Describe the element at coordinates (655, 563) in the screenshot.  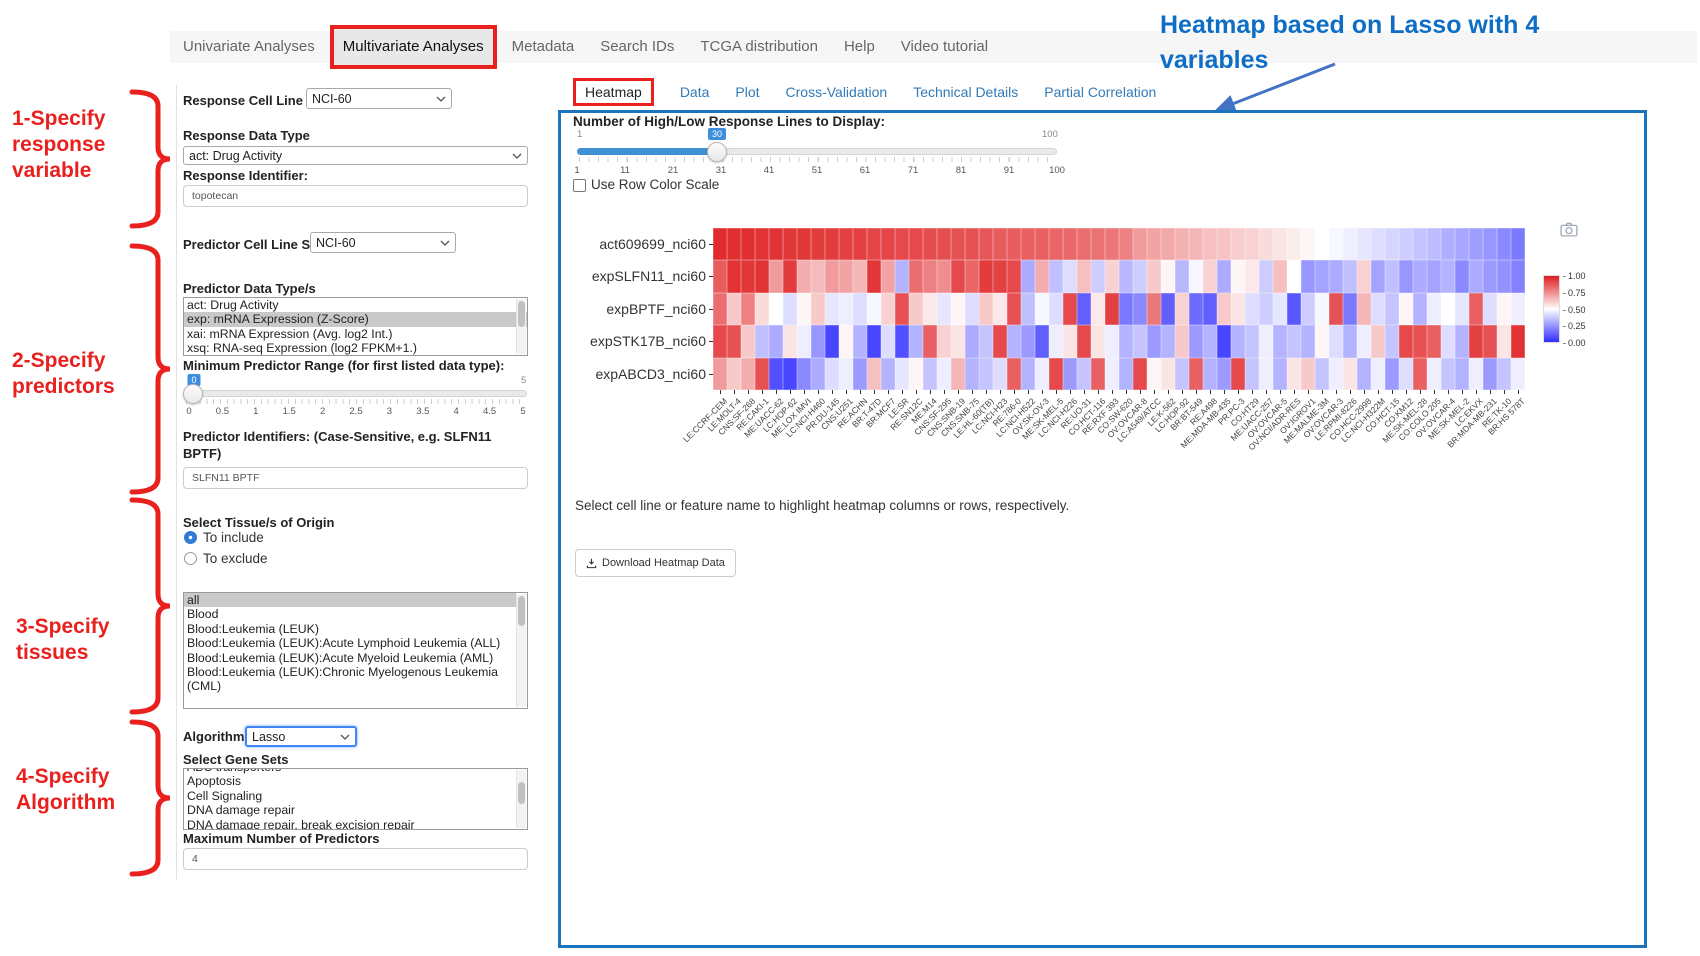
I see `download-heatmap-data-button: Download Heatmap Data` at that location.